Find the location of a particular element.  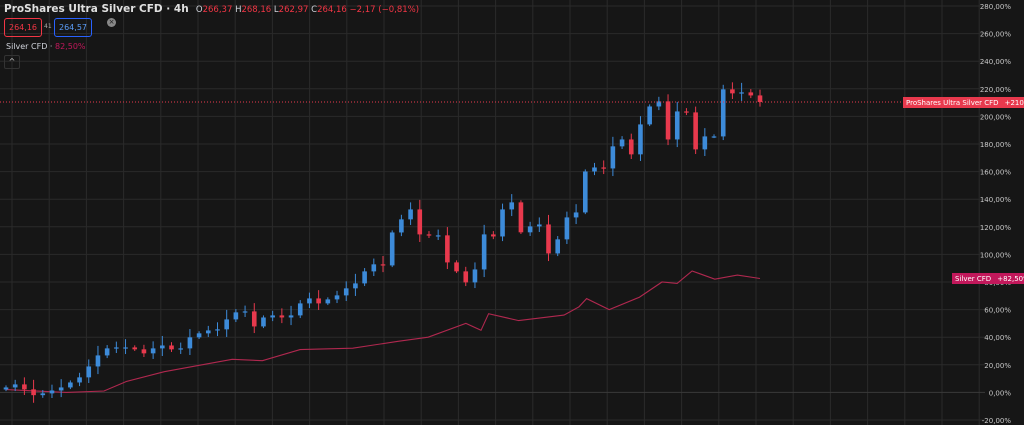

y-tick-label: 220,00% is located at coordinates (995, 90).